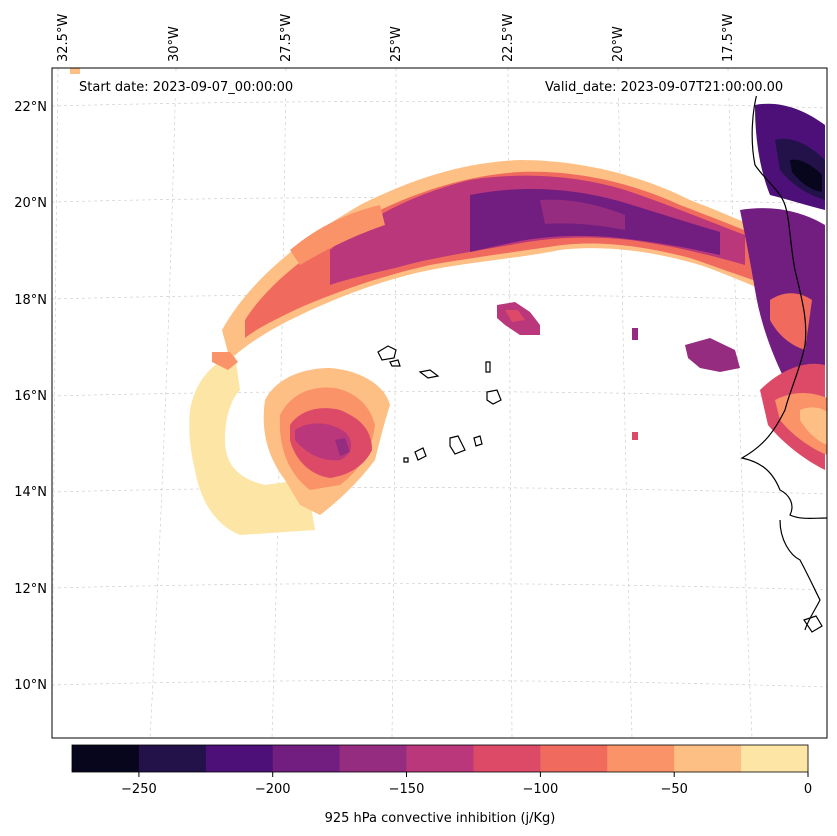 This screenshot has width=837, height=836. I want to click on africa-coast, so click(784, 304).